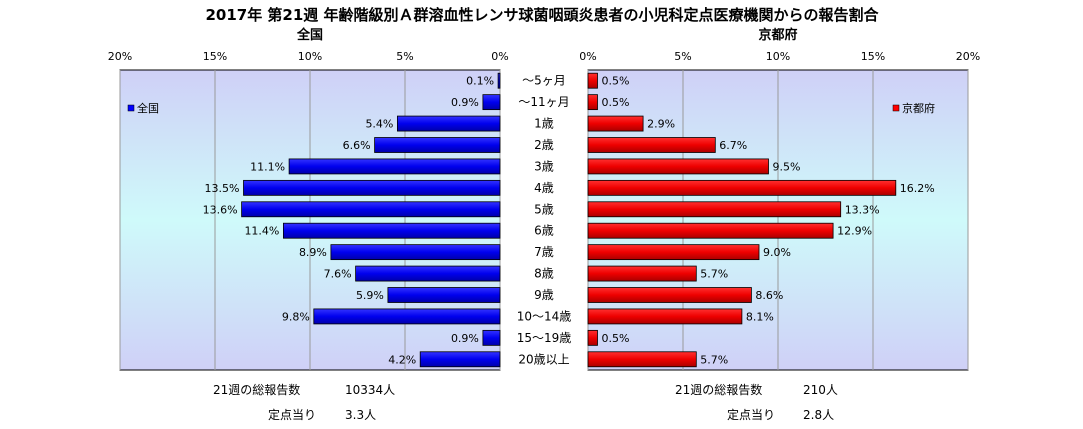  I want to click on national-per-label: 定点当り, so click(292, 414).